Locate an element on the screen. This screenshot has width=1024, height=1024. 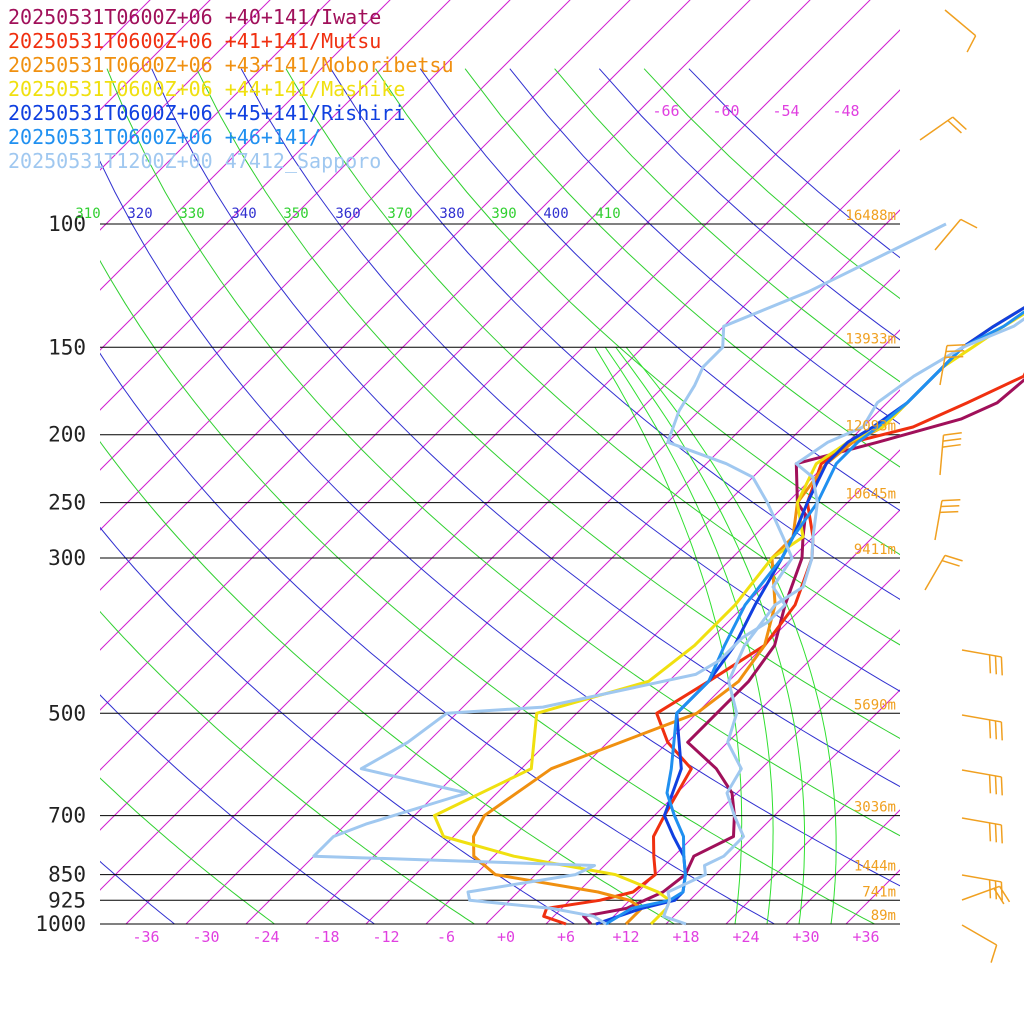
legend-entry: 20250531T1200Z+00 47412_Sapporo is located at coordinates (194, 161).